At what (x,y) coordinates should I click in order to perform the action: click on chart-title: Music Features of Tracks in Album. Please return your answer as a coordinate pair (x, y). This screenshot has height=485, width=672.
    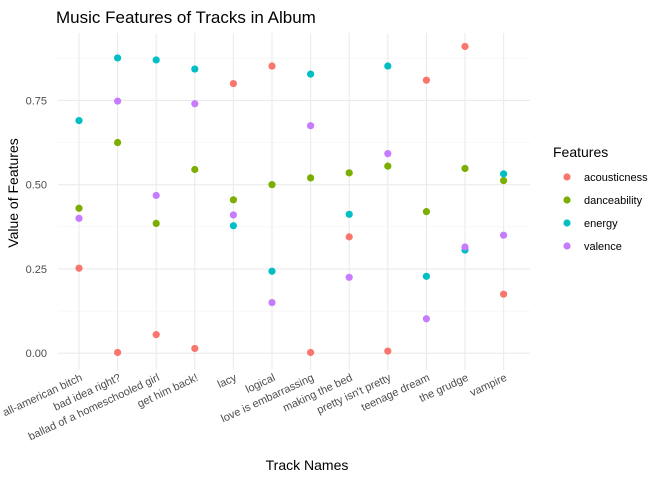
    Looking at the image, I should click on (186, 17).